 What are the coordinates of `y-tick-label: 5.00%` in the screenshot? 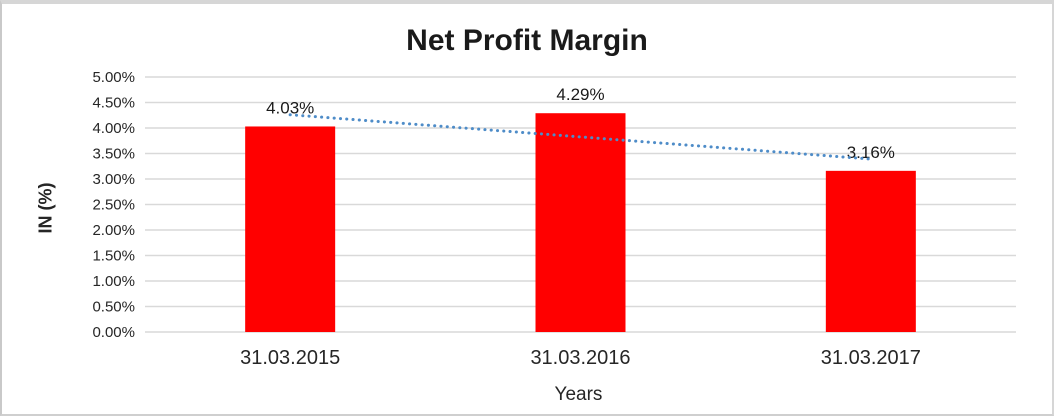 It's located at (113, 77).